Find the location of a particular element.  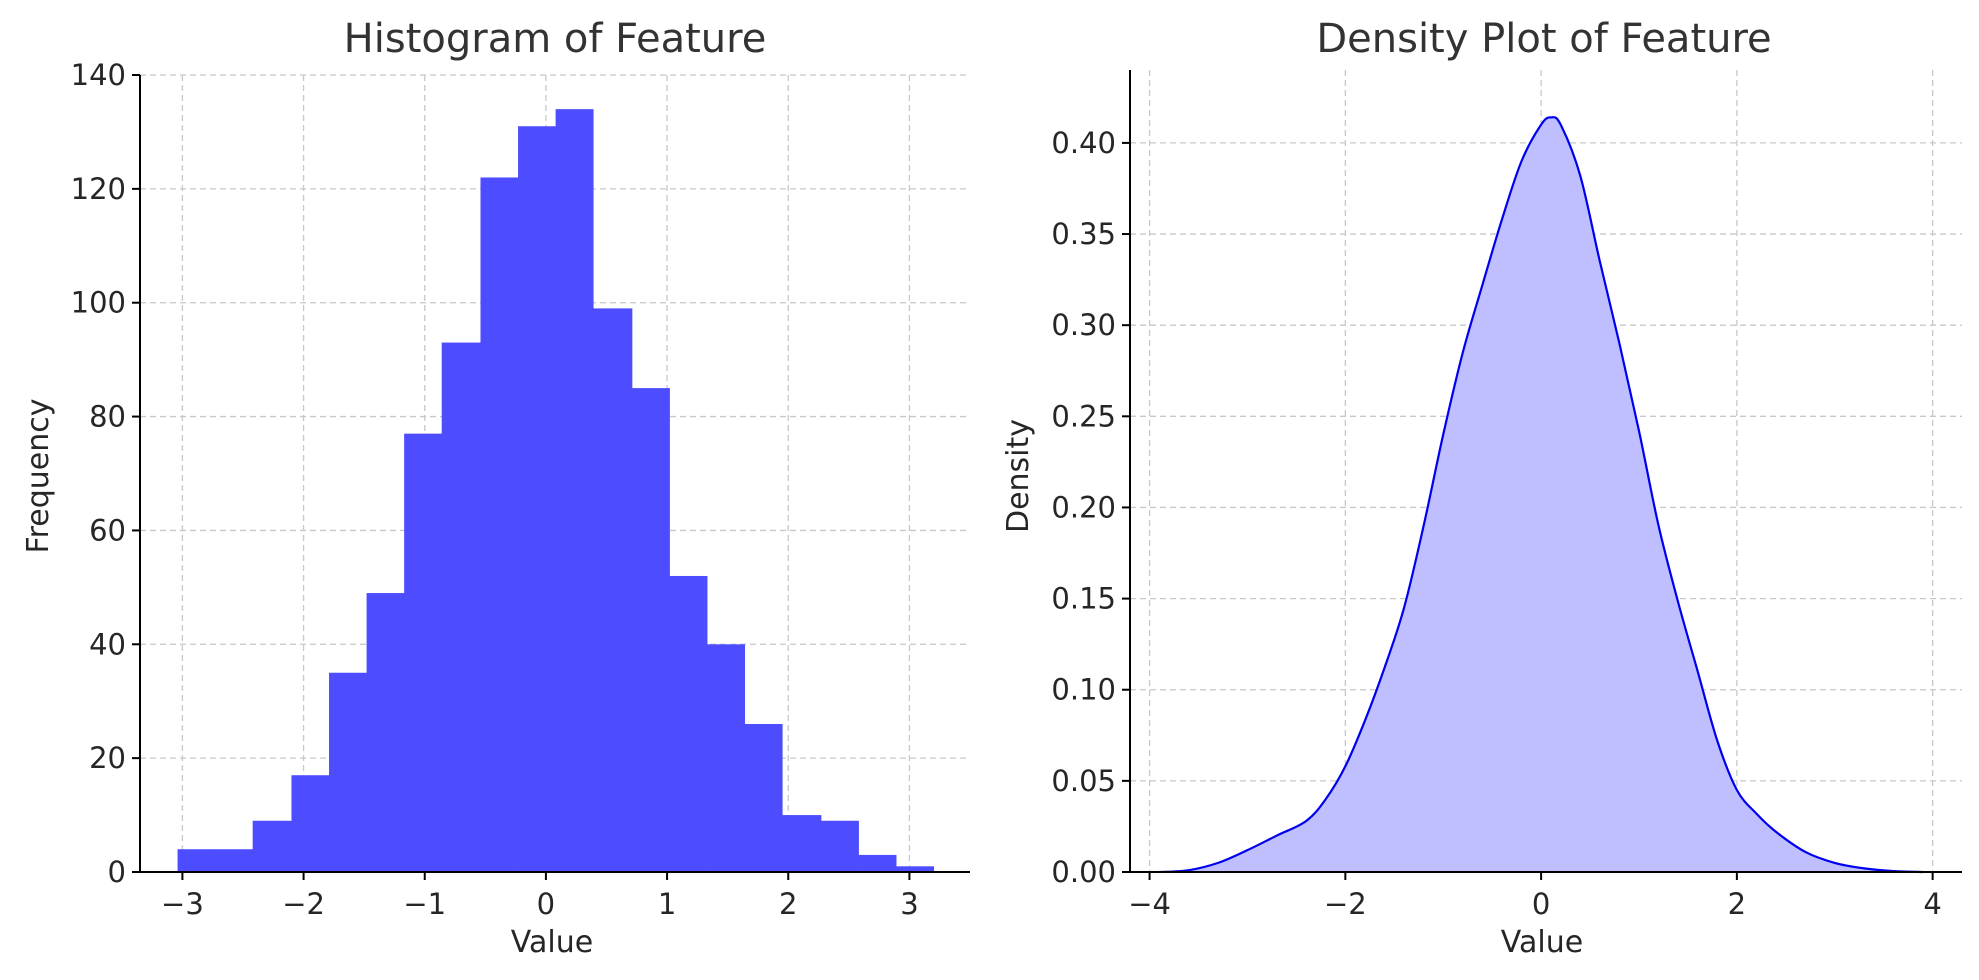

density-y-tick-label: 0.15 is located at coordinates (1083, 599).